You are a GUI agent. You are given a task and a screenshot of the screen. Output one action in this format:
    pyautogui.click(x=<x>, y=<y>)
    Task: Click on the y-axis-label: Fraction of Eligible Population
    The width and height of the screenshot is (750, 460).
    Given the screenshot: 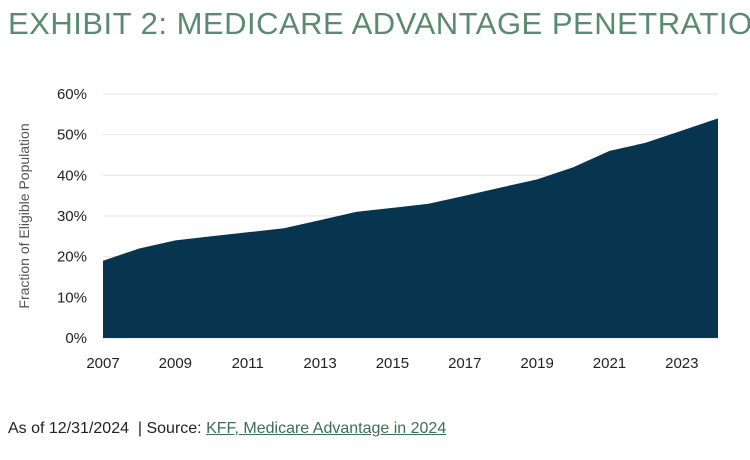 What is the action you would take?
    pyautogui.click(x=24, y=215)
    